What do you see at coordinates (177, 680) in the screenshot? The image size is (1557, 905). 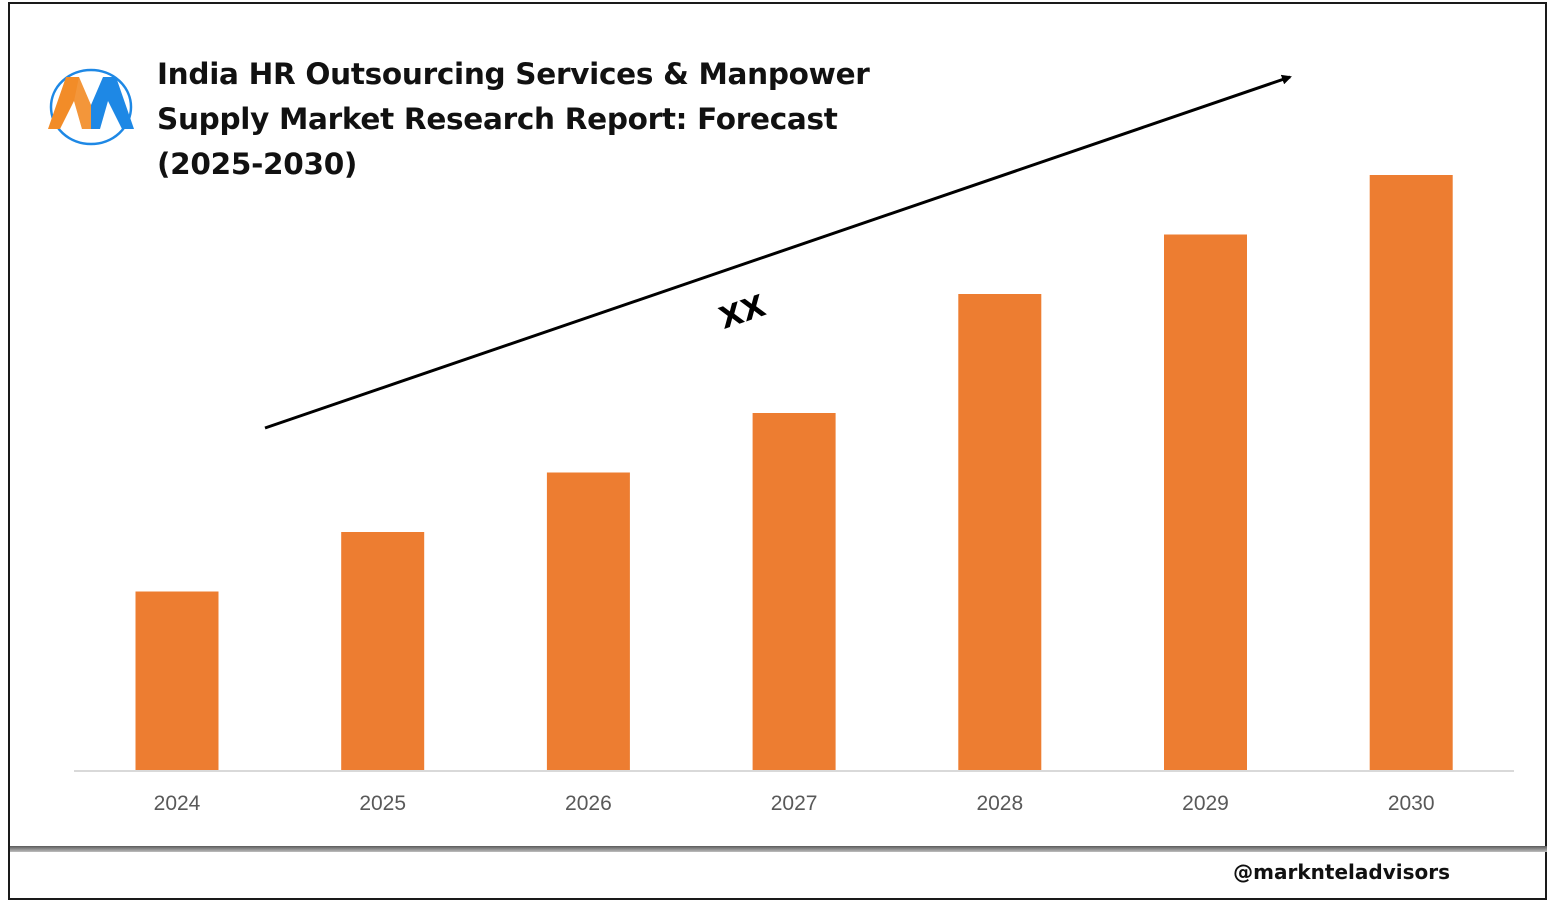 I see `bar-2024` at bounding box center [177, 680].